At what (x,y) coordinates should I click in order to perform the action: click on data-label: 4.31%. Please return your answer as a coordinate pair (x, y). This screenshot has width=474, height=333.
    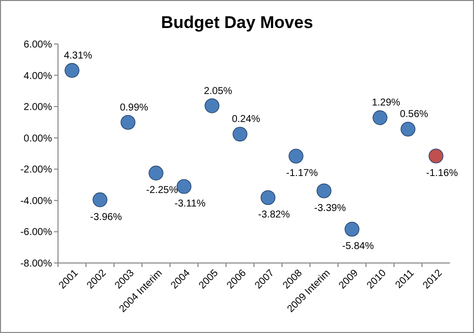
    Looking at the image, I should click on (78, 56).